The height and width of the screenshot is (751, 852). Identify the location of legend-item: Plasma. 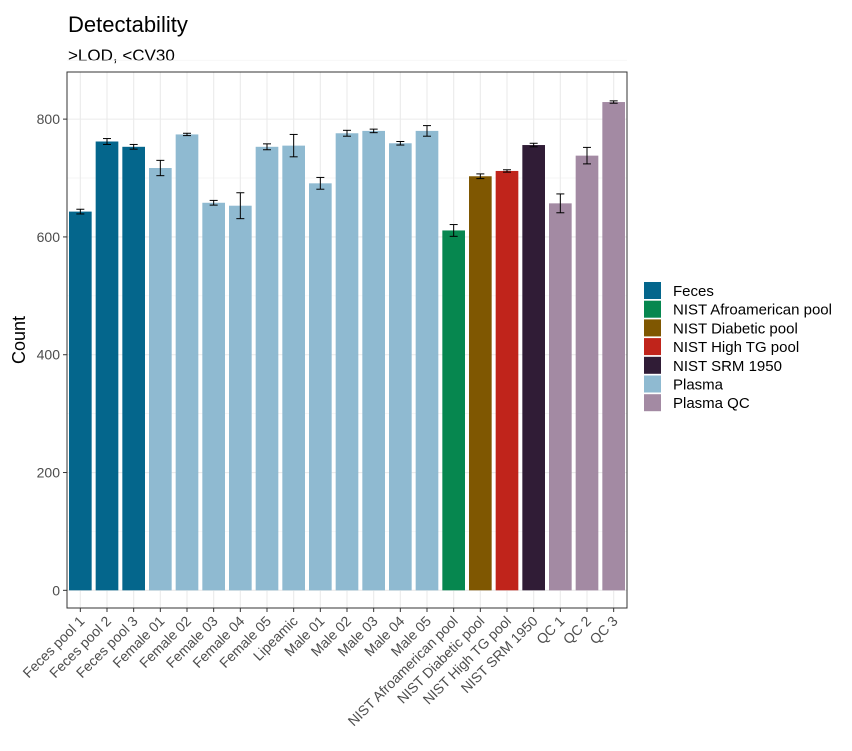
(684, 384).